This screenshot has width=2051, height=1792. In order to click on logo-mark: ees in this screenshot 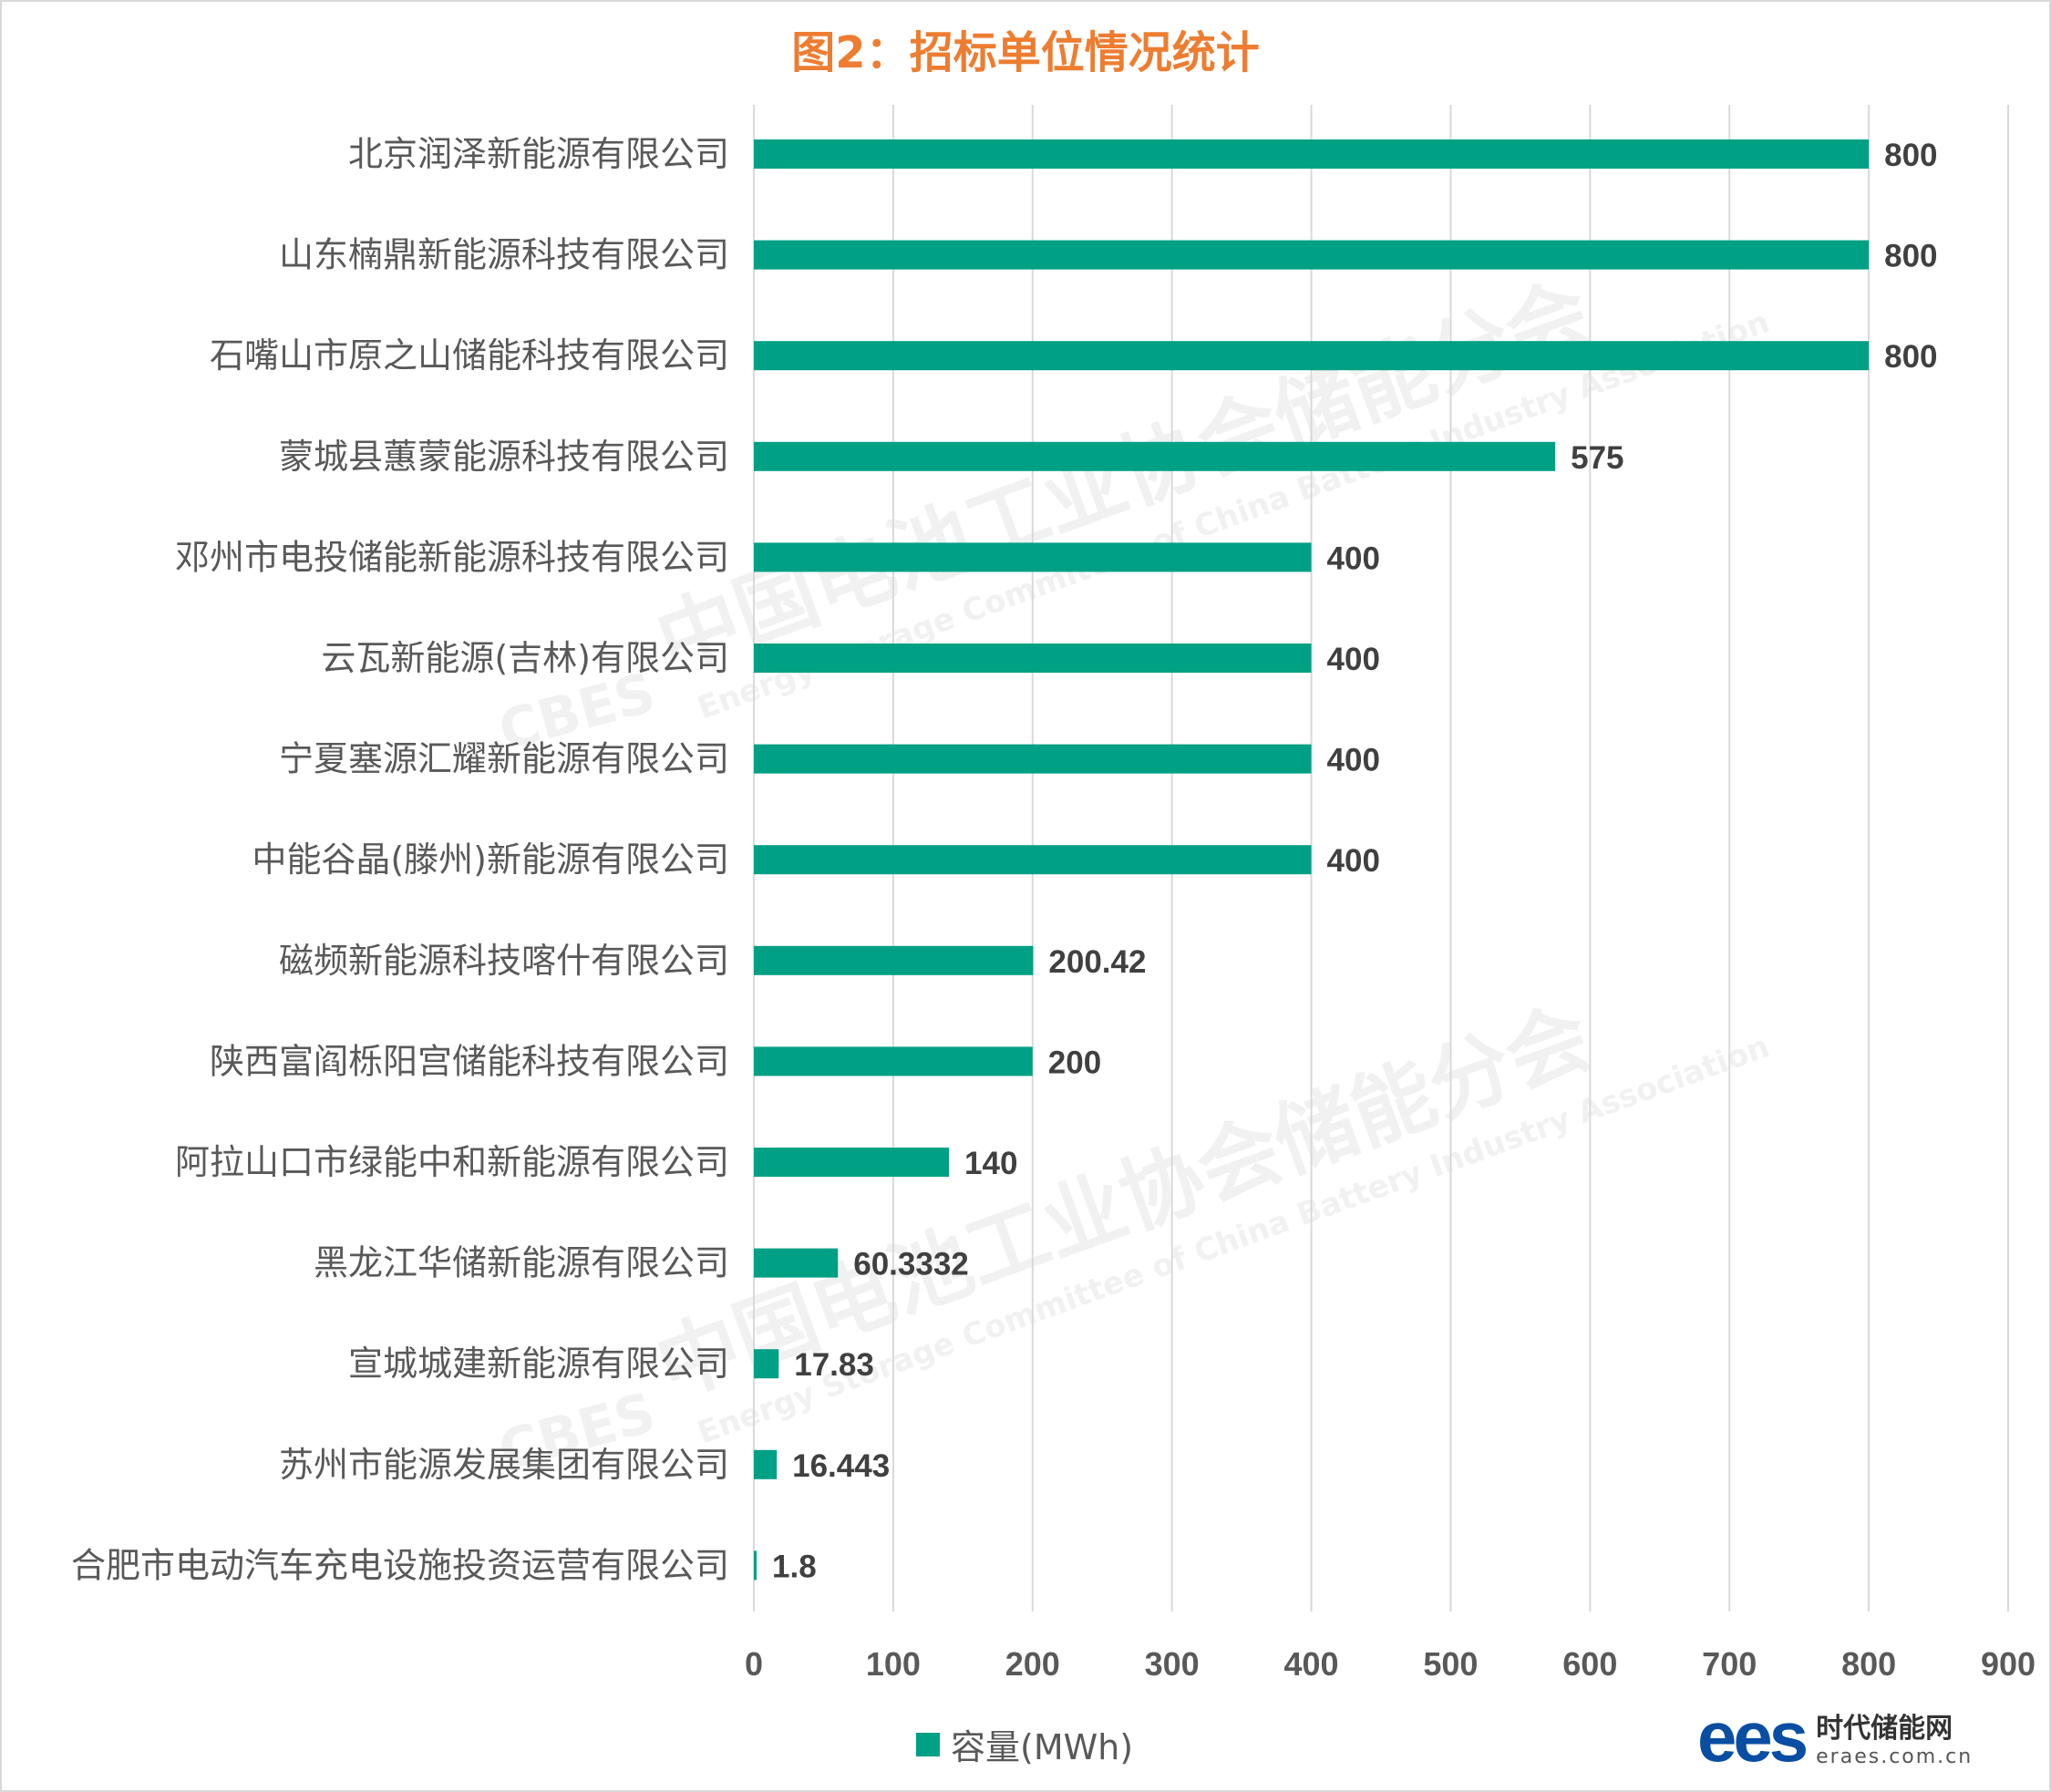, I will do `click(1753, 1736)`.